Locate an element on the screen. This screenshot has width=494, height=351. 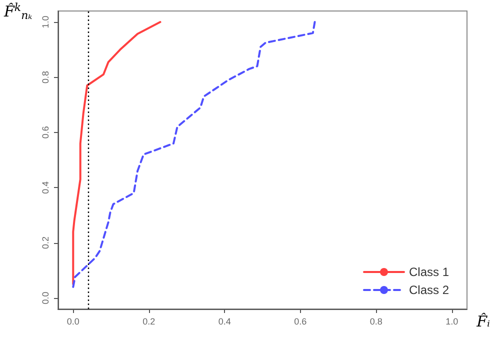
x-axis-title: F̂ᵢ is located at coordinates (483, 321).